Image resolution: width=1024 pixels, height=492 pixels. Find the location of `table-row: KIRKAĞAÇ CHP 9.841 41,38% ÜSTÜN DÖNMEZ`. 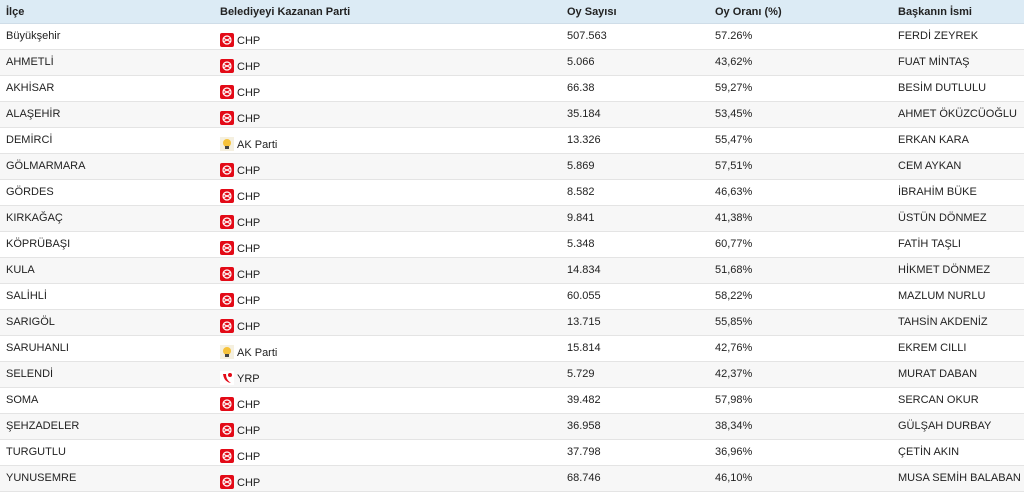

table-row: KIRKAĞAÇ CHP 9.841 41,38% ÜSTÜN DÖNMEZ is located at coordinates (512, 219).